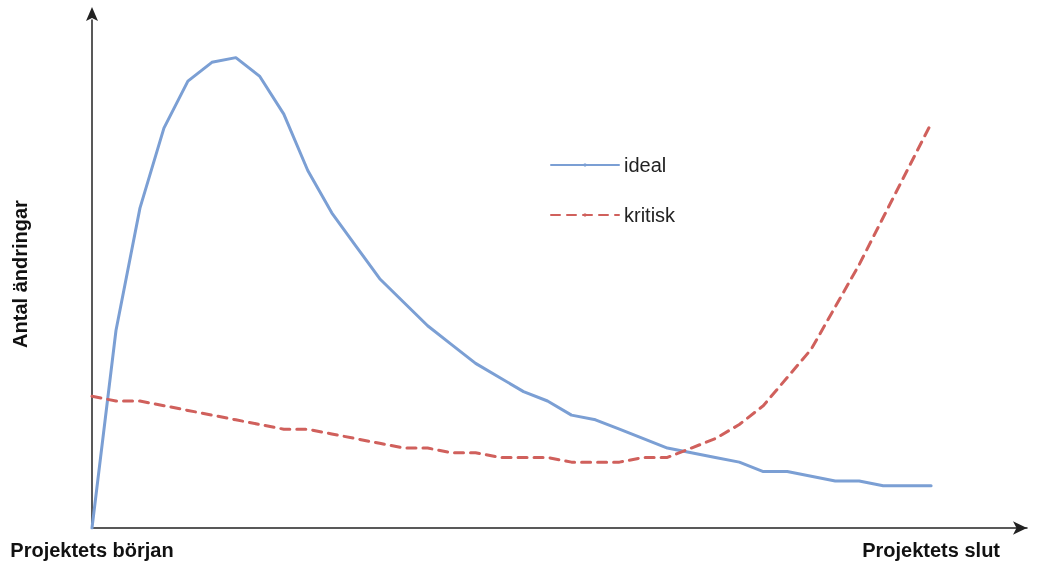 This screenshot has height=565, width=1051. I want to click on x-tick-label: Projektets slut, so click(931, 550).